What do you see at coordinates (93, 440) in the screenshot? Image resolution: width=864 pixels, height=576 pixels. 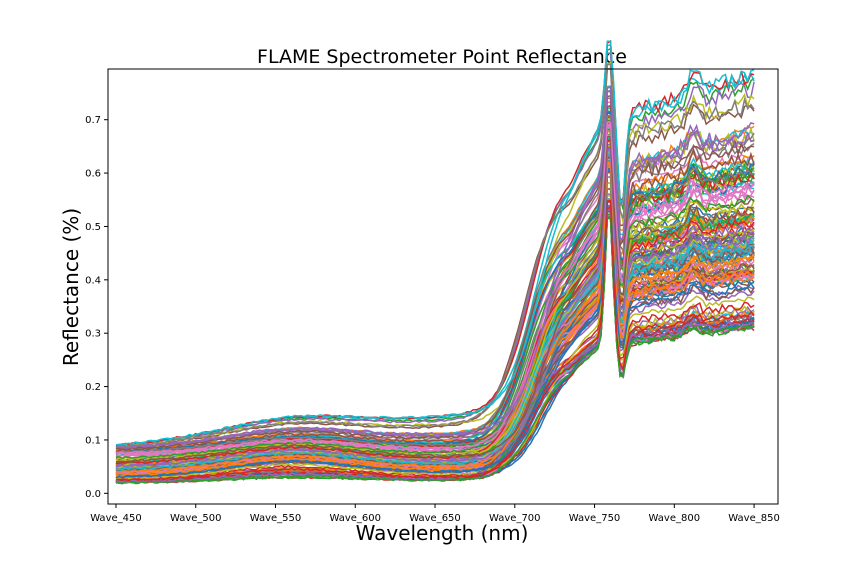 I see `y-tick-label: 0.1` at bounding box center [93, 440].